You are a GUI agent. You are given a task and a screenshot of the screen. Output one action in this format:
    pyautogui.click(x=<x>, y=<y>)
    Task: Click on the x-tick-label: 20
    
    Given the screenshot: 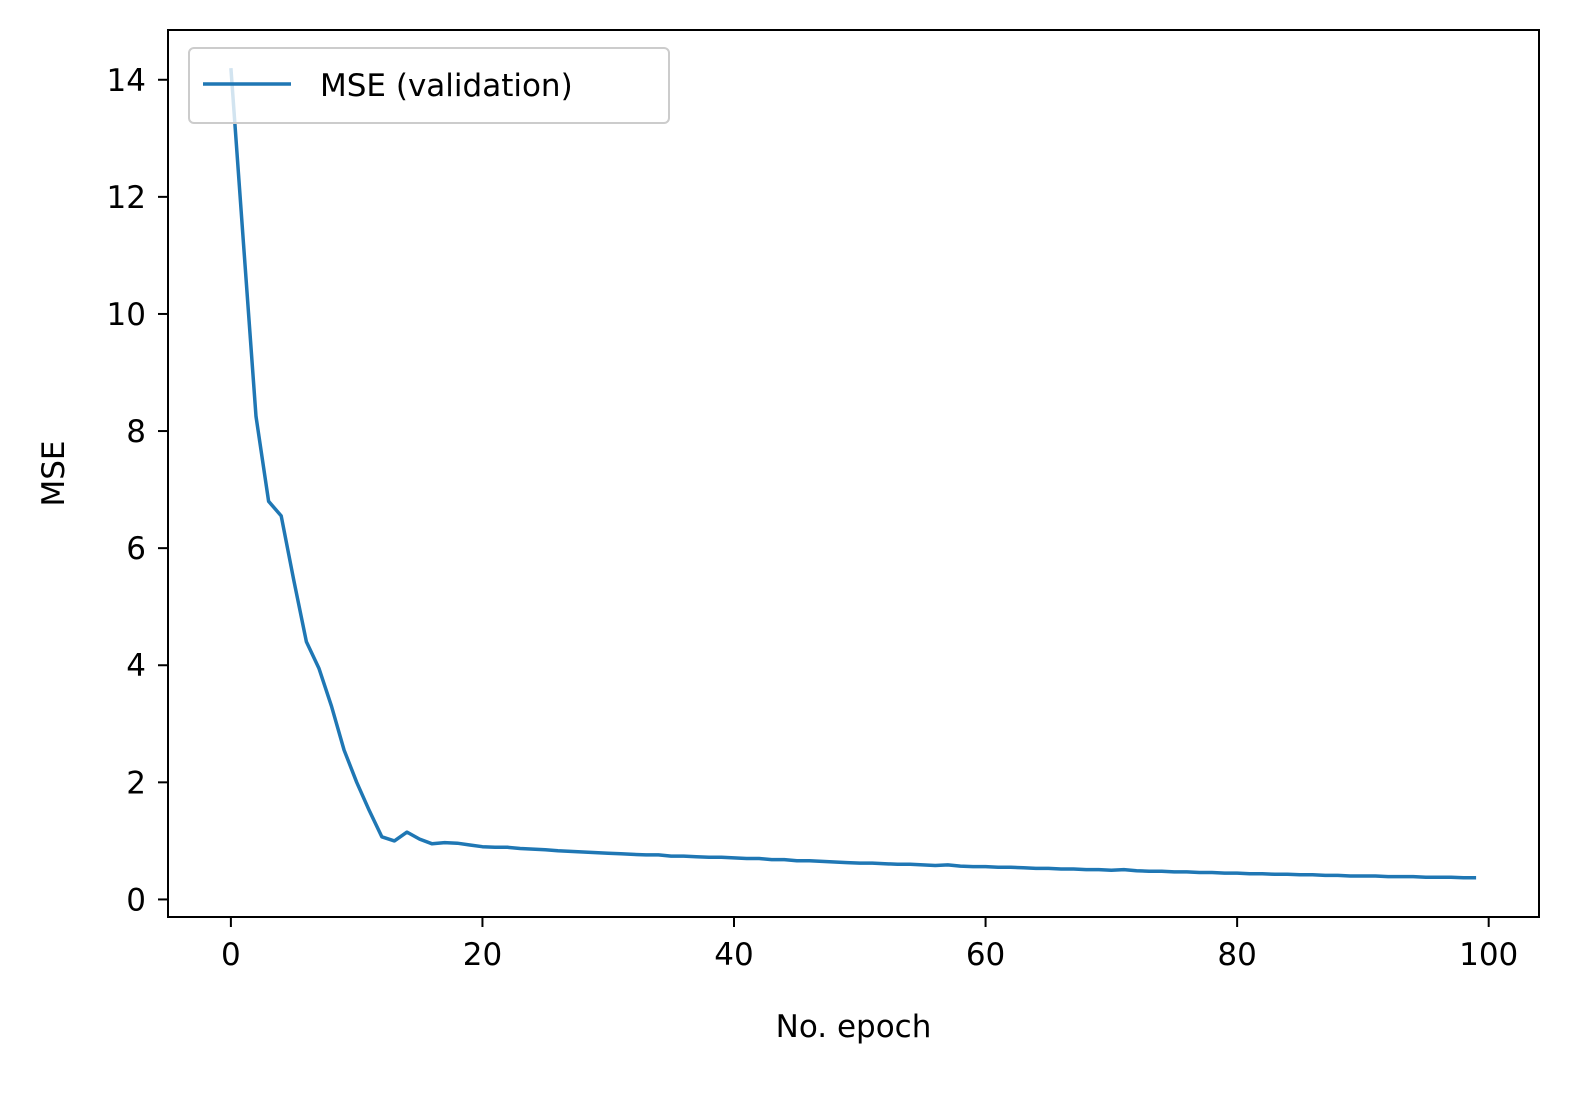 What is the action you would take?
    pyautogui.click(x=482, y=955)
    